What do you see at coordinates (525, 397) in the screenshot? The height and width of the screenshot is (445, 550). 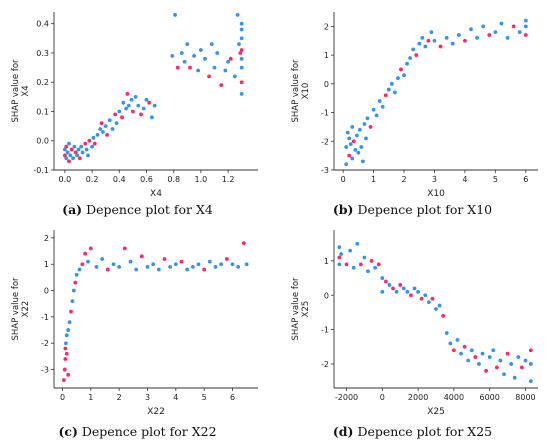 I see `x-tick-label: 8000` at bounding box center [525, 397].